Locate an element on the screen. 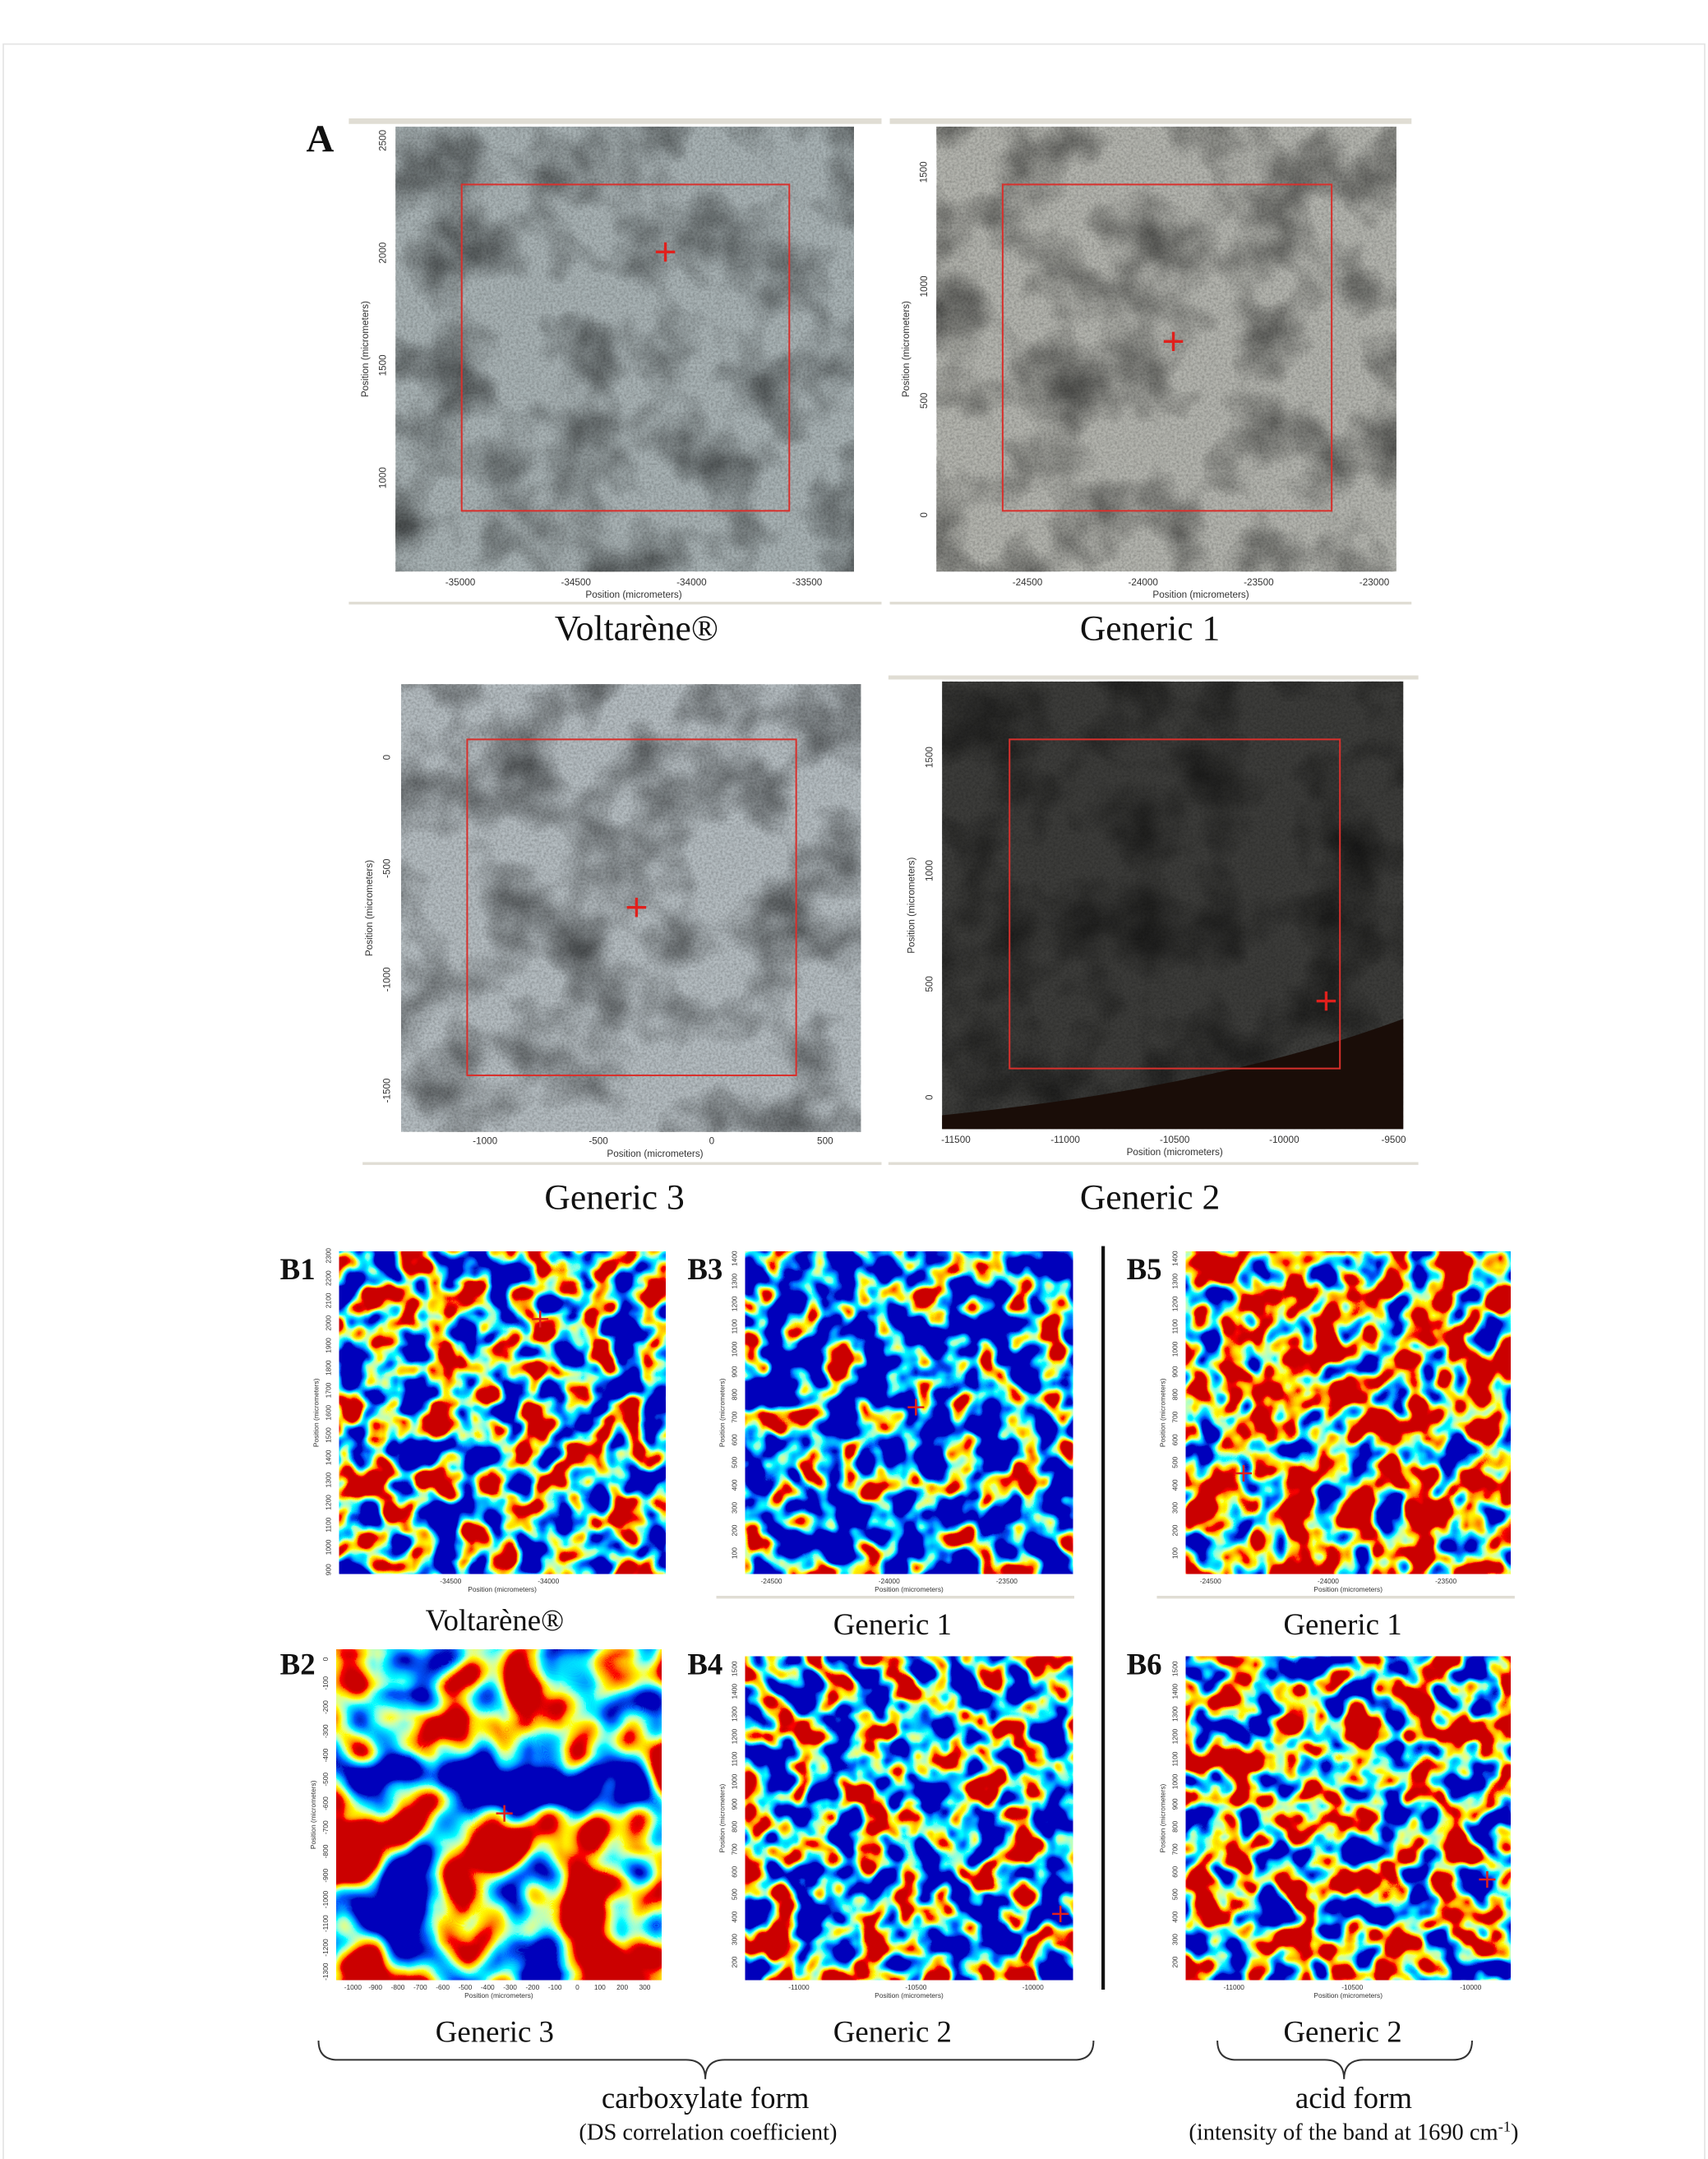  y-tick-label: -900 is located at coordinates (325, 1876).